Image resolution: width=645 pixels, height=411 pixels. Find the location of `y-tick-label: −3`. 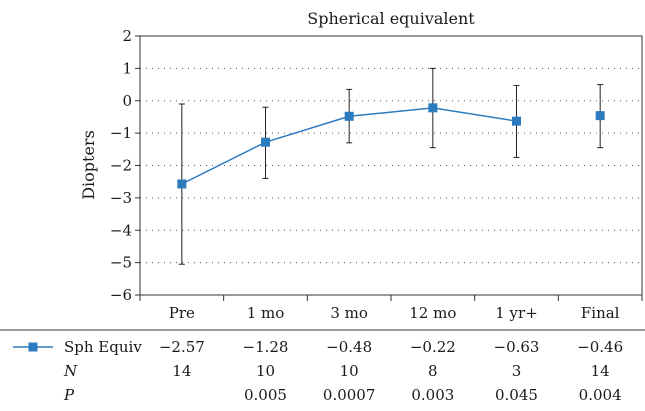

y-tick-label: −3 is located at coordinates (121, 198).